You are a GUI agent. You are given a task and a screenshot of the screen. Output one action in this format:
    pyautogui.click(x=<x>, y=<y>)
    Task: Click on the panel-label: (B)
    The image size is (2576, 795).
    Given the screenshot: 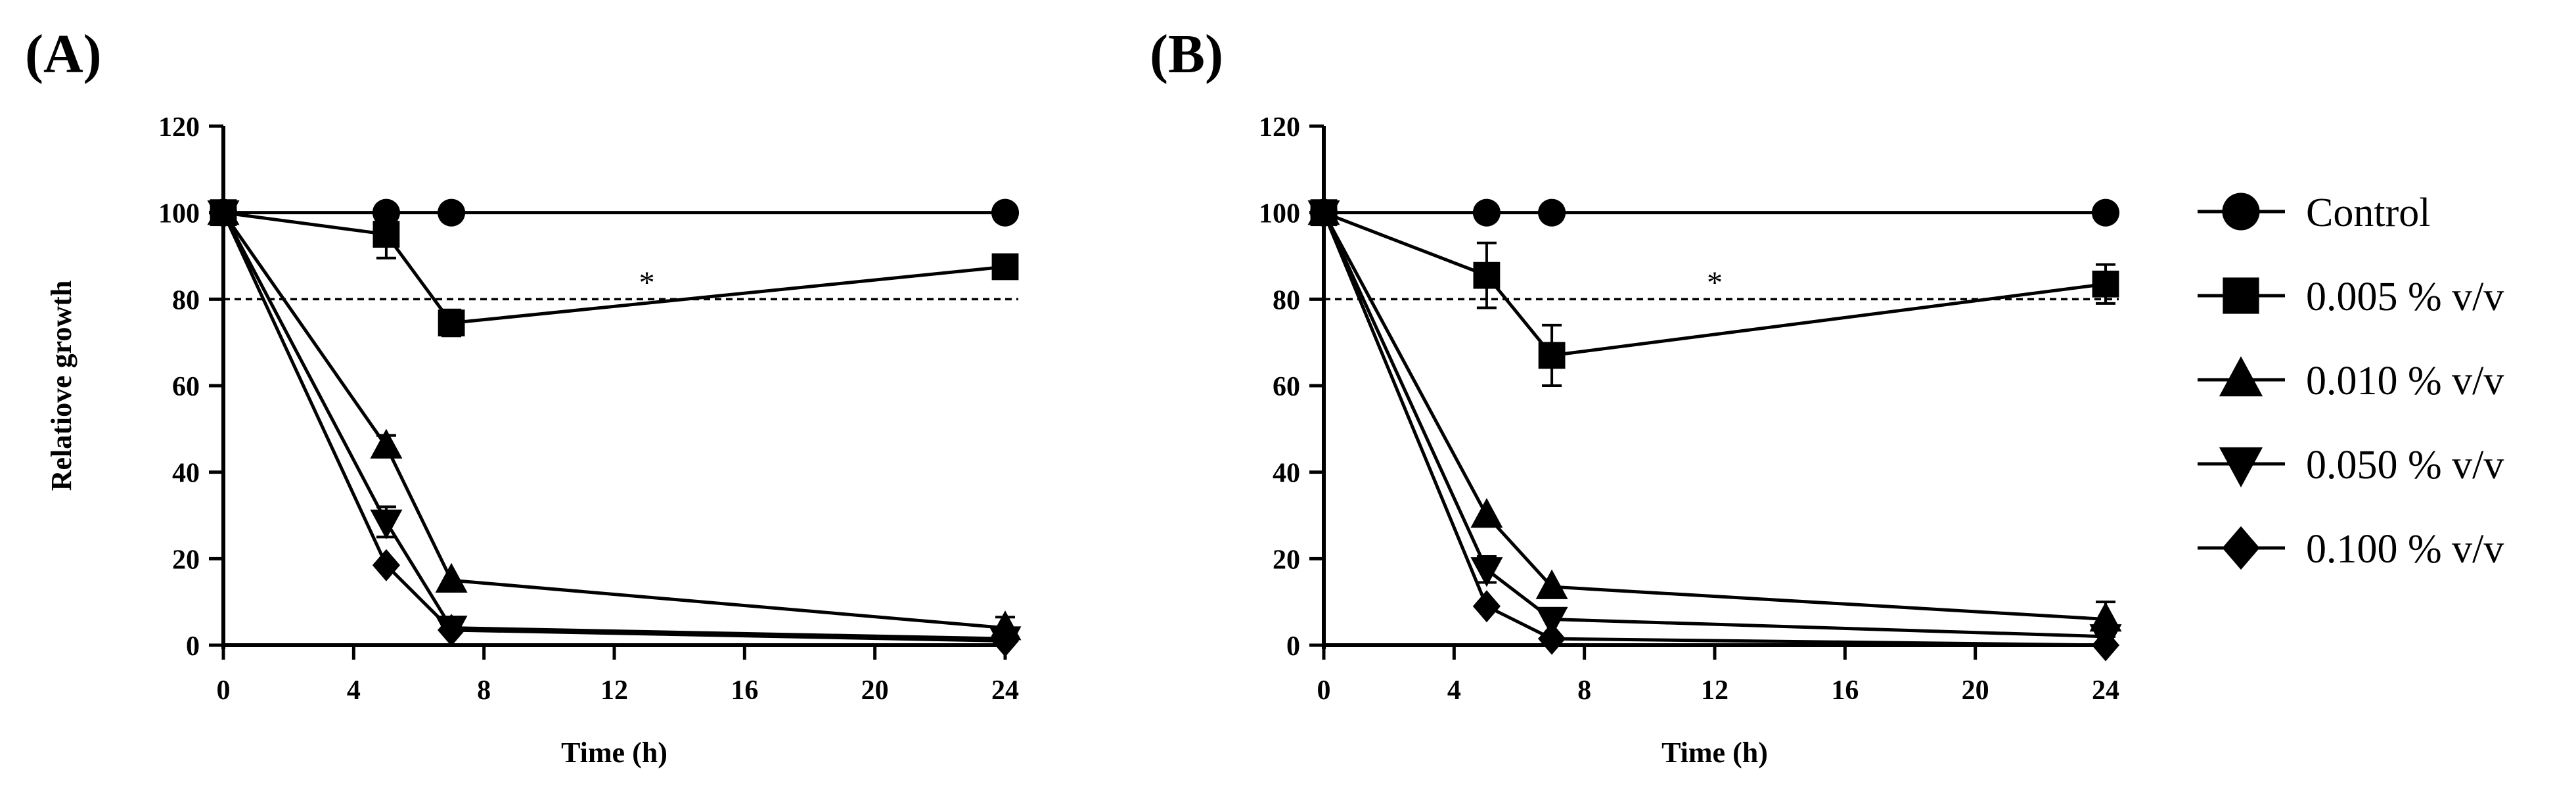 What is the action you would take?
    pyautogui.click(x=1186, y=55)
    